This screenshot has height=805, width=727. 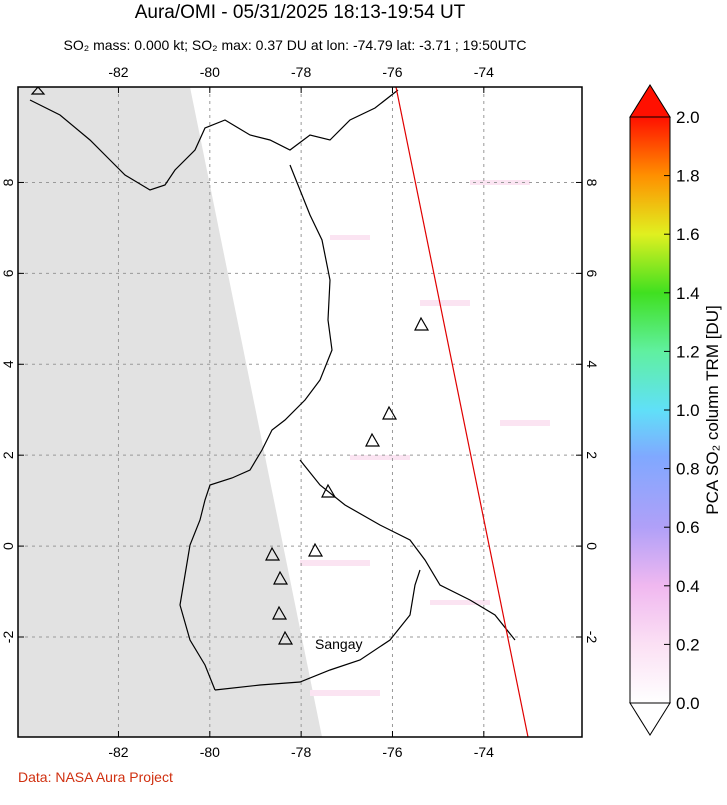 I want to click on colorbar-tick-label: 1.0, so click(x=688, y=410).